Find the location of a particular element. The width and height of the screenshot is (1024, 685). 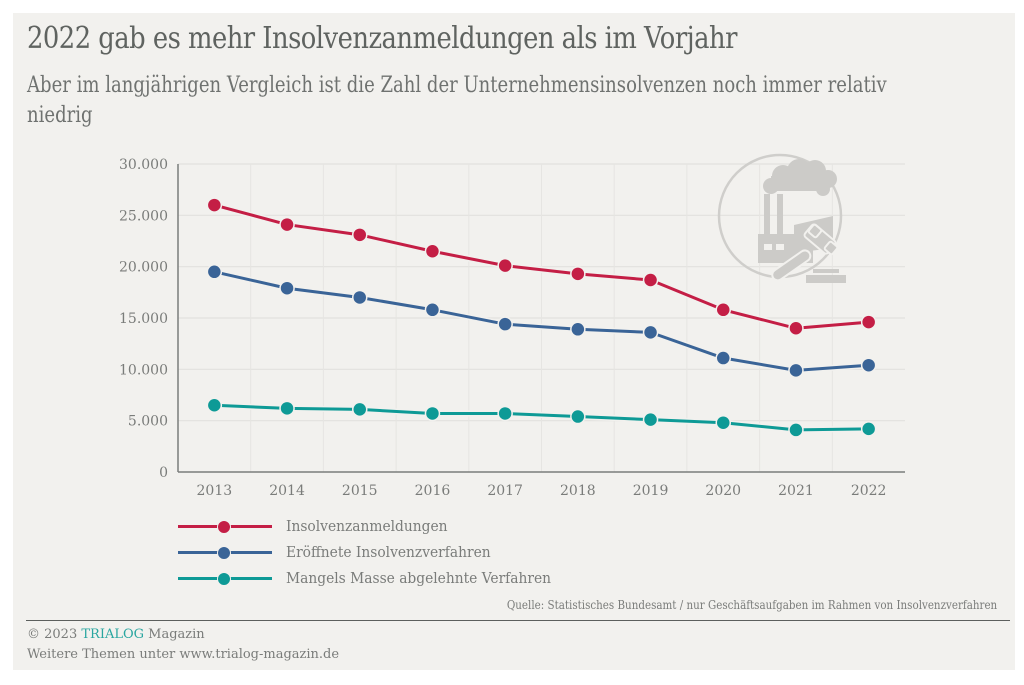

x-tick-label: 2016 is located at coordinates (433, 491).